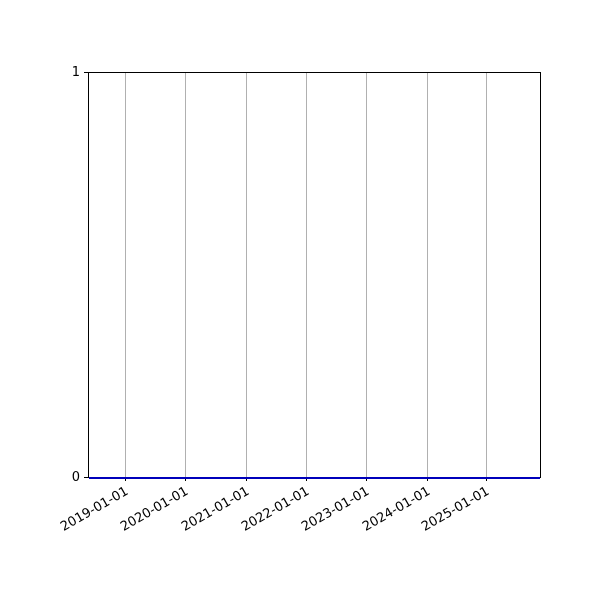 The image size is (600, 600). Describe the element at coordinates (486, 275) in the screenshot. I see `gridline-2025` at that location.